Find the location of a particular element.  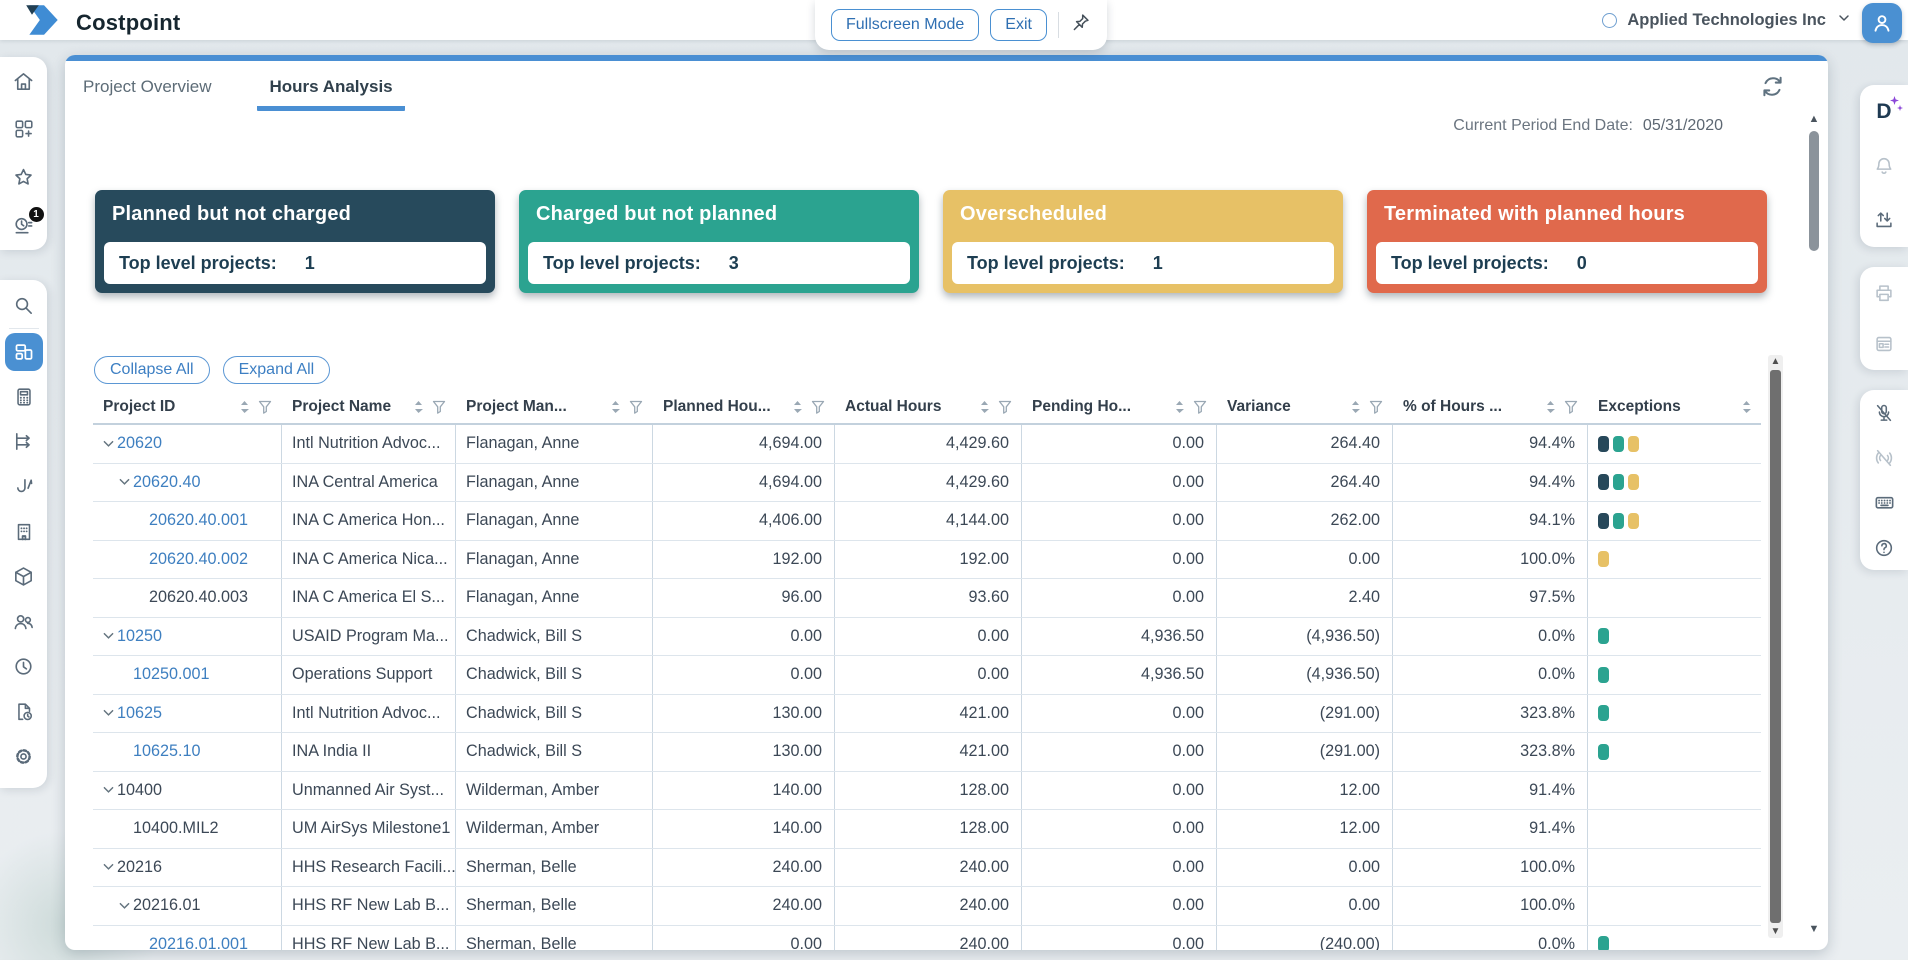

import-export-icon is located at coordinates (1884, 220).